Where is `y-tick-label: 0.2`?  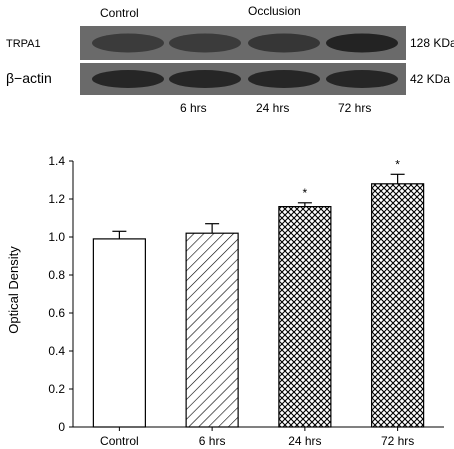
y-tick-label: 0.2 is located at coordinates (56, 389).